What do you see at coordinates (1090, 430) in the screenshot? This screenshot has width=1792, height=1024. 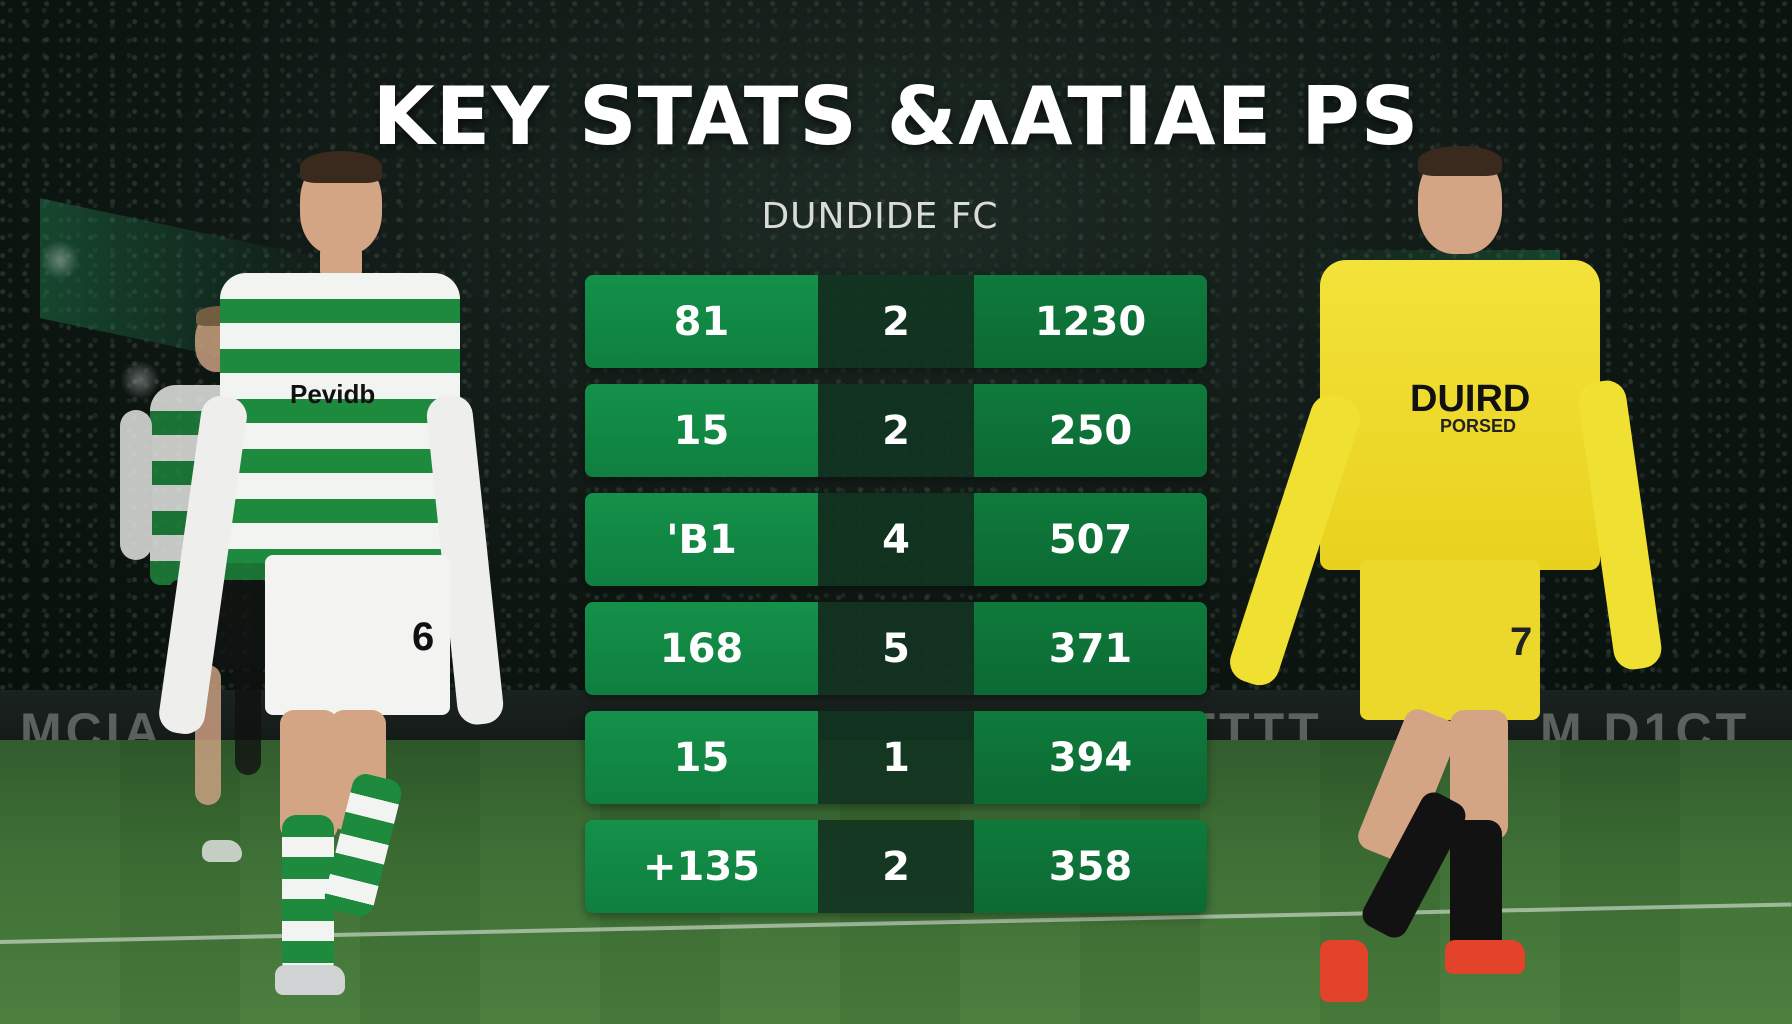 I see `stat-right-value: 250` at bounding box center [1090, 430].